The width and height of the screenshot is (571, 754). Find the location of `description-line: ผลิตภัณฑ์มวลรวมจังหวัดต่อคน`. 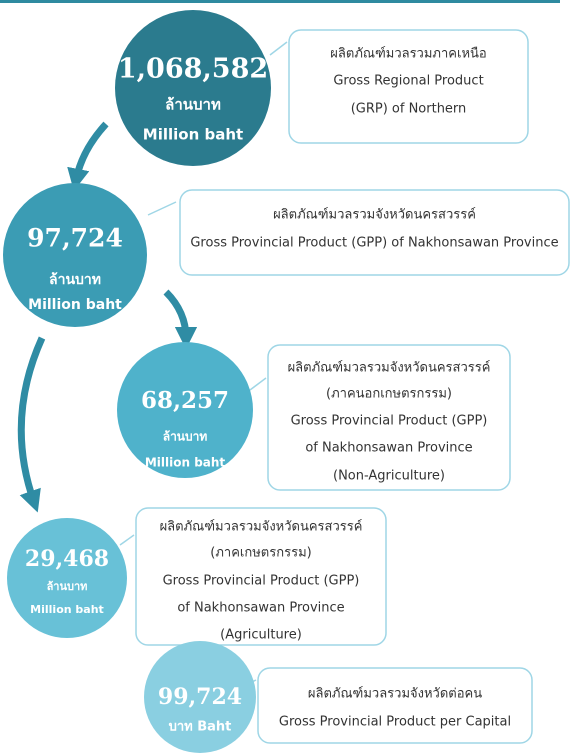

description-line: ผลิตภัณฑ์มวลรวมจังหวัดต่อคน is located at coordinates (395, 694).